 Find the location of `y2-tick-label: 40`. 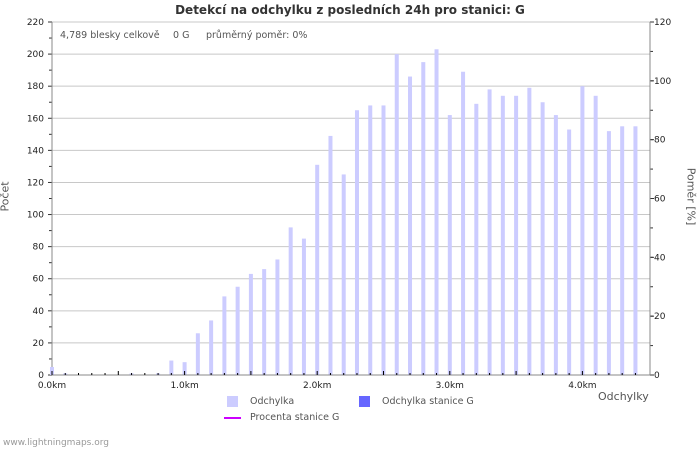

y2-tick-label: 40 is located at coordinates (660, 258).